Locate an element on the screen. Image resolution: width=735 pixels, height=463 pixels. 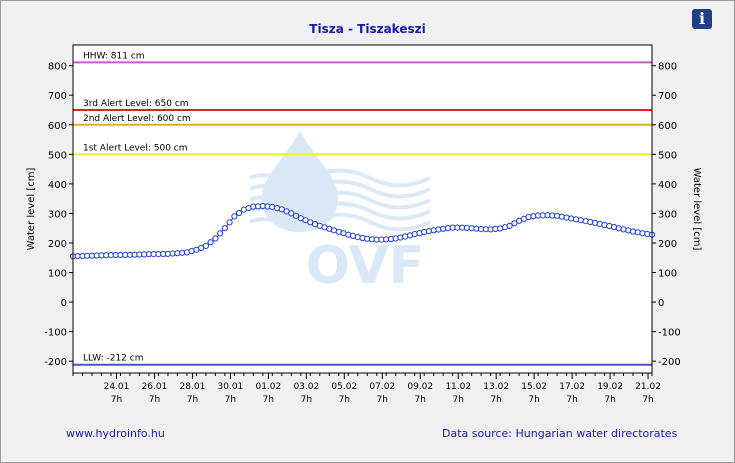
watermark-text: OVF is located at coordinates (365, 266).